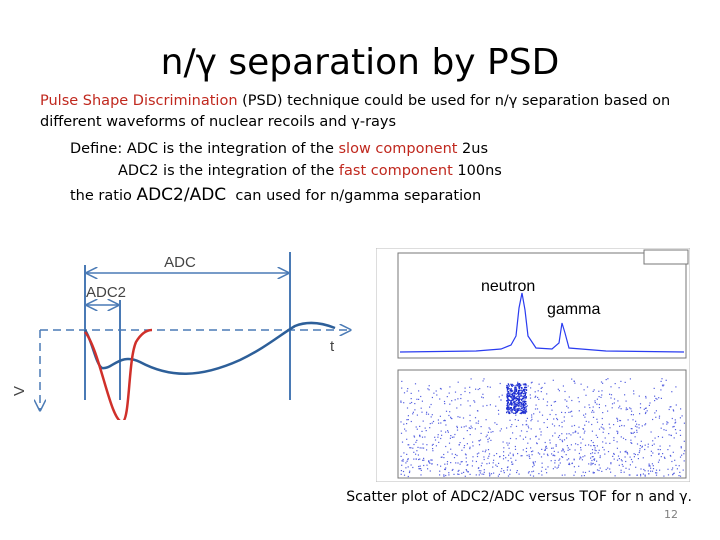 The height and width of the screenshot is (540, 720). I want to click on spectrum, so click(542, 322).